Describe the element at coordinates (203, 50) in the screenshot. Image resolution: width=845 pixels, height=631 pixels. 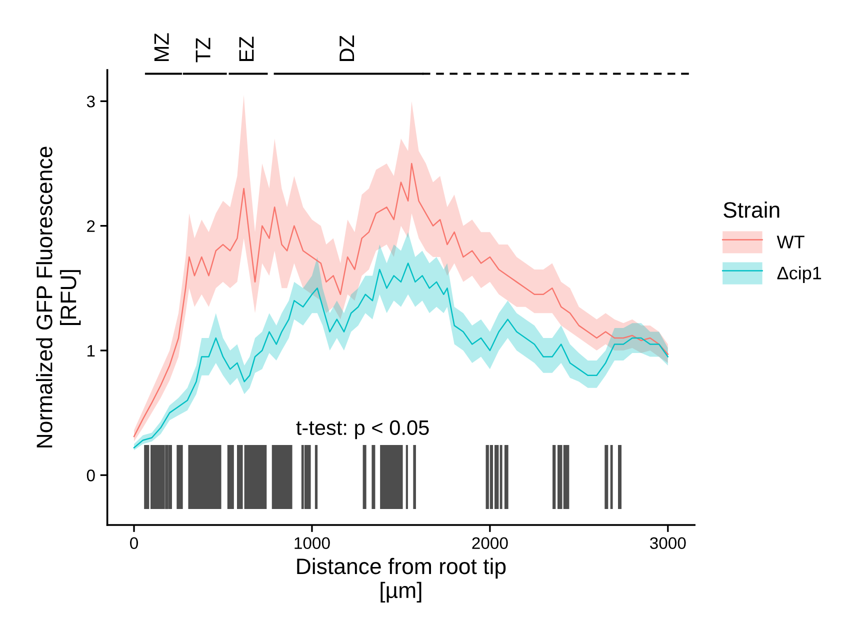
I see `annotation: TZ` at that location.